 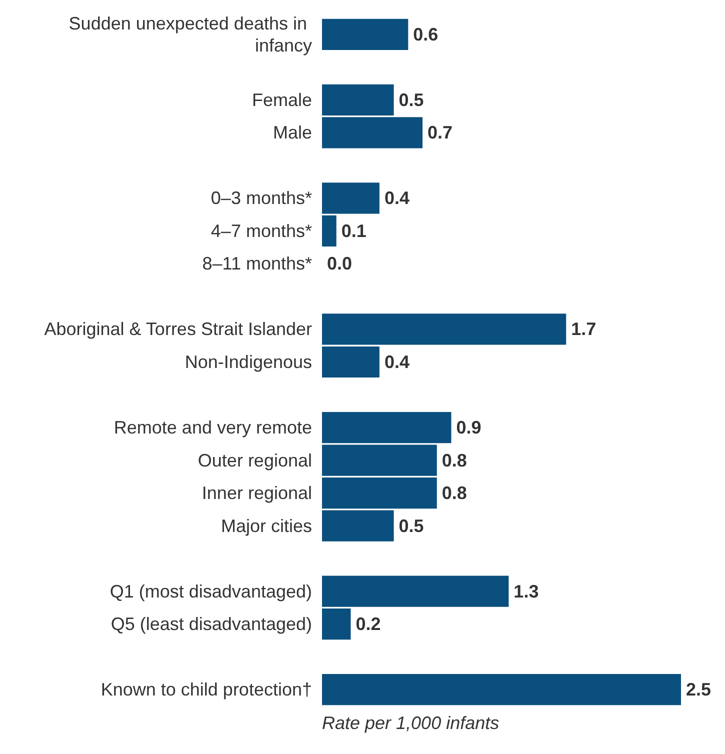 I want to click on y-tick-label: Sudden unexpected deaths in infancy, so click(x=190, y=34).